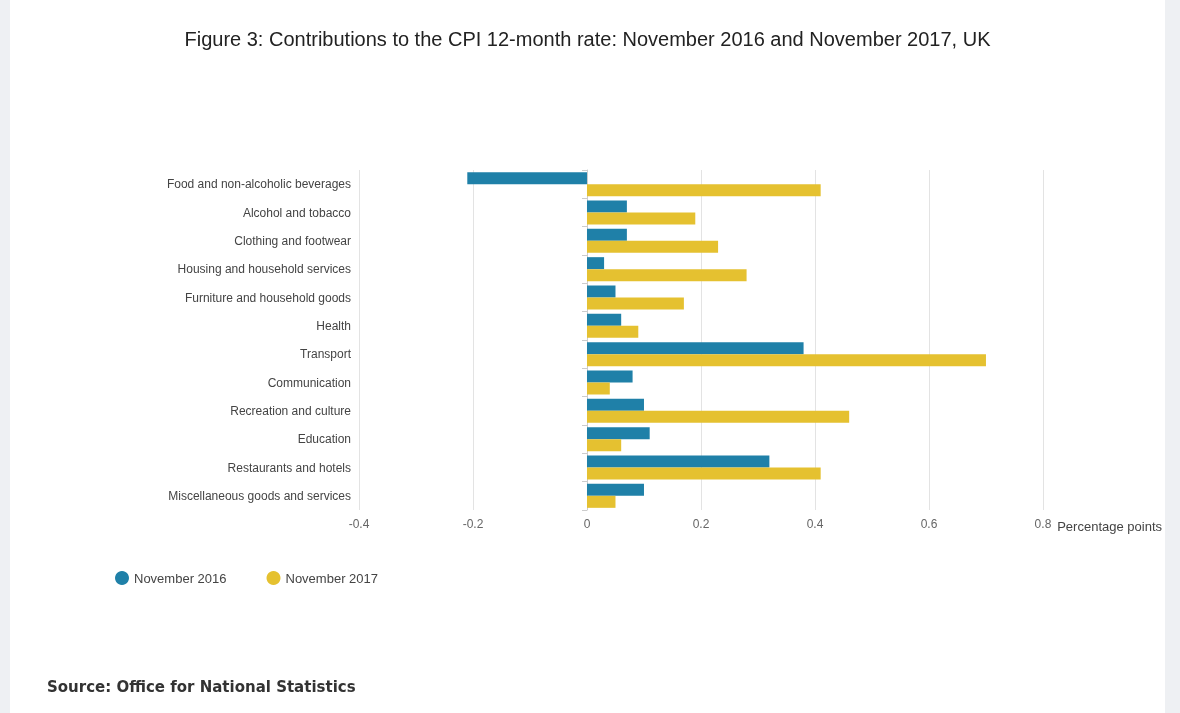 This screenshot has width=1180, height=713. What do you see at coordinates (201, 687) in the screenshot?
I see `source-note: Source: Office for National Statistics` at bounding box center [201, 687].